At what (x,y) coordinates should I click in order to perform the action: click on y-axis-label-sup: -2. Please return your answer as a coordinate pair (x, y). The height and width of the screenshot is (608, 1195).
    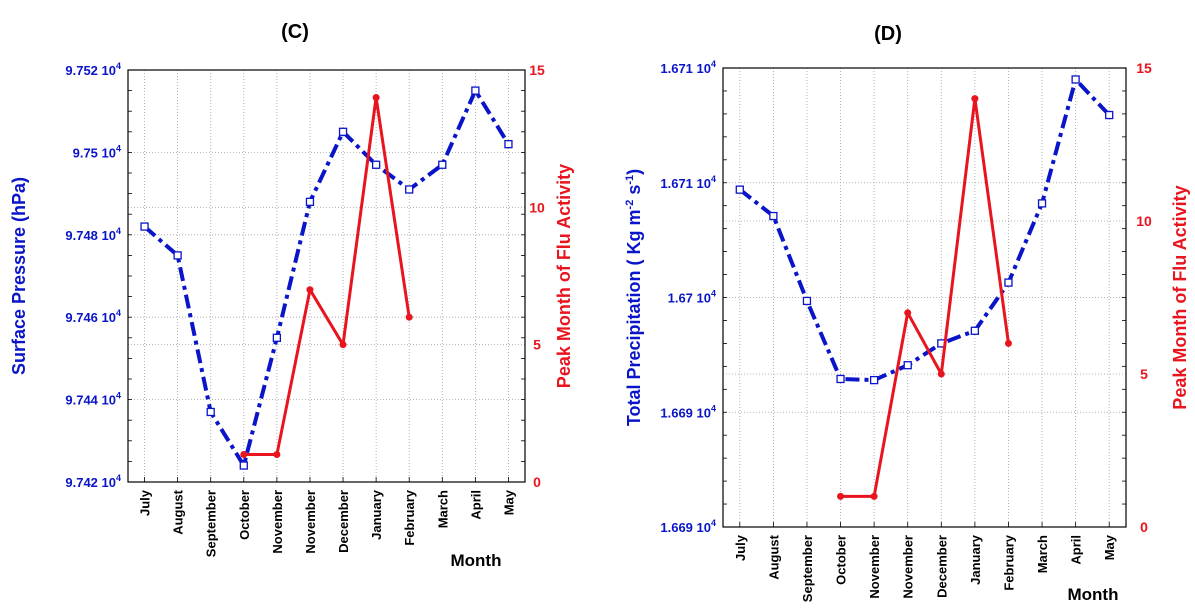
    Looking at the image, I should click on (630, 205).